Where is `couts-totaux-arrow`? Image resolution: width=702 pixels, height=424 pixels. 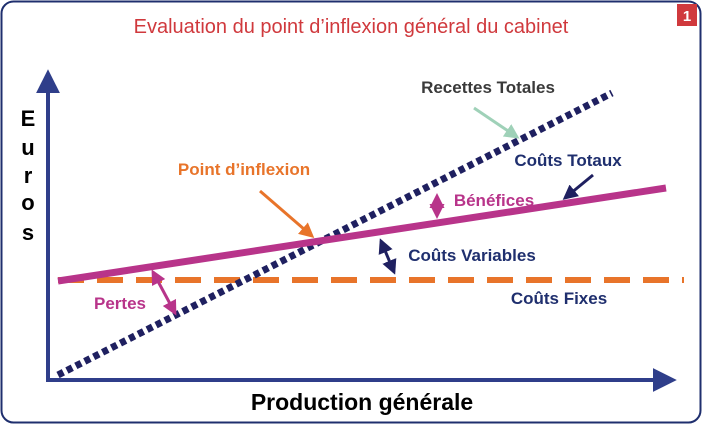
couts-totaux-arrow is located at coordinates (578, 186).